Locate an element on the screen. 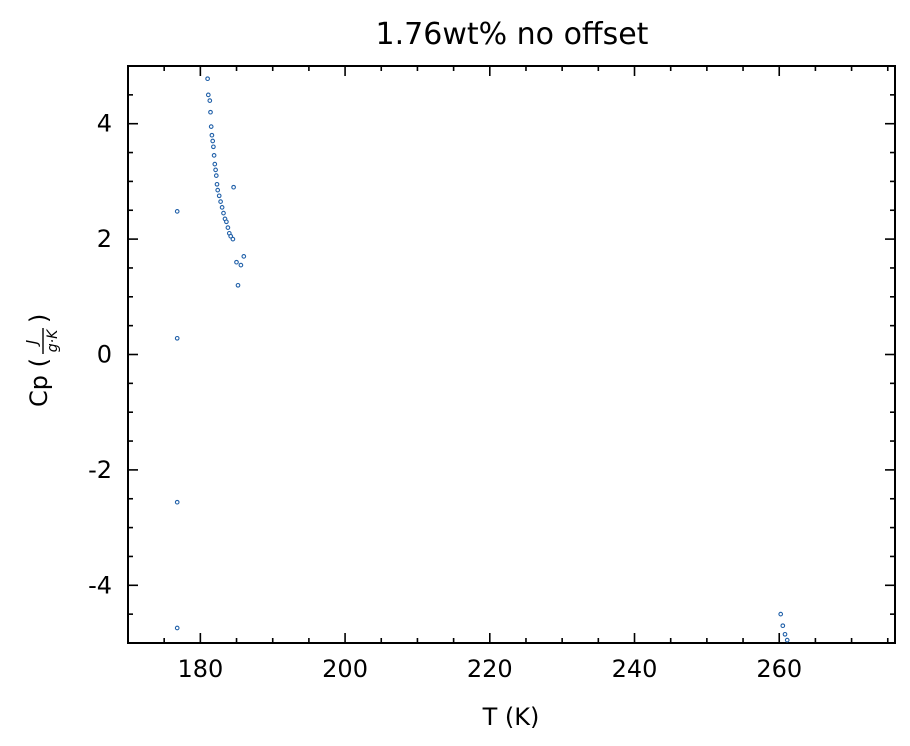 The image size is (910, 746). y-axis-label: Cp ( J g·K ) is located at coordinates (42, 360).